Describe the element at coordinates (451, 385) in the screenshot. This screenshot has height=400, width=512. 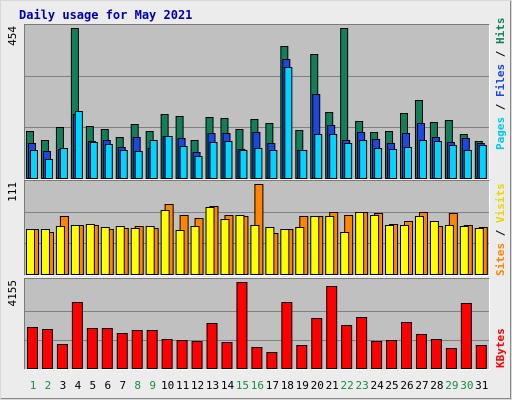
I see `x-tick-label: 29` at that location.